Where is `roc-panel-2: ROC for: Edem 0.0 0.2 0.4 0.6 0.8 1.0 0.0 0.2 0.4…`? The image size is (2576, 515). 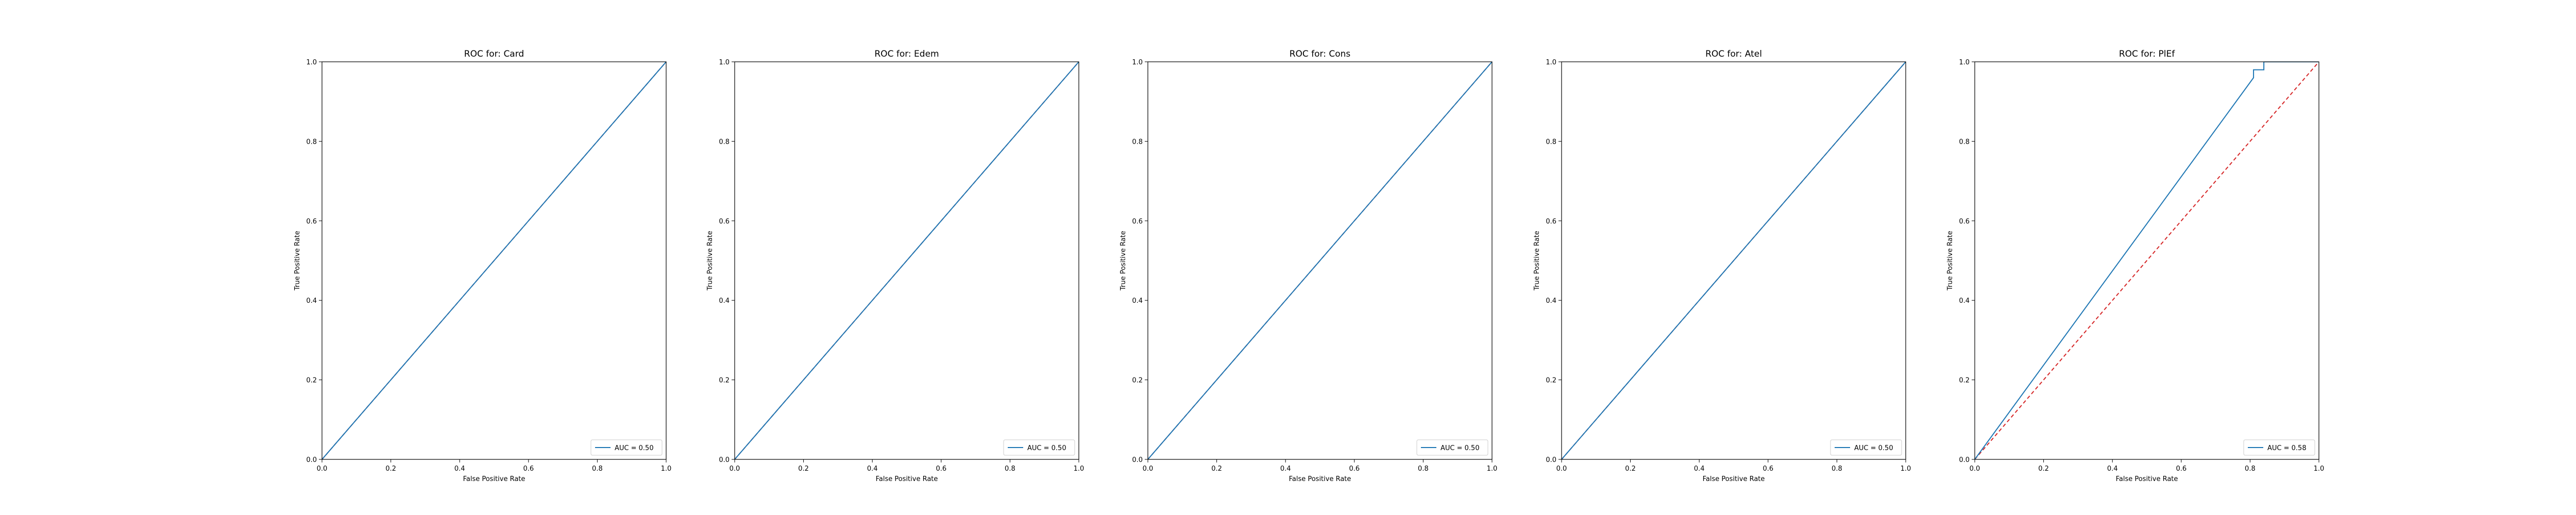 roc-panel-2: ROC for: Edem 0.0 0.2 0.4 0.6 0.8 1.0 0.0 0.2 0.4… is located at coordinates (895, 266).